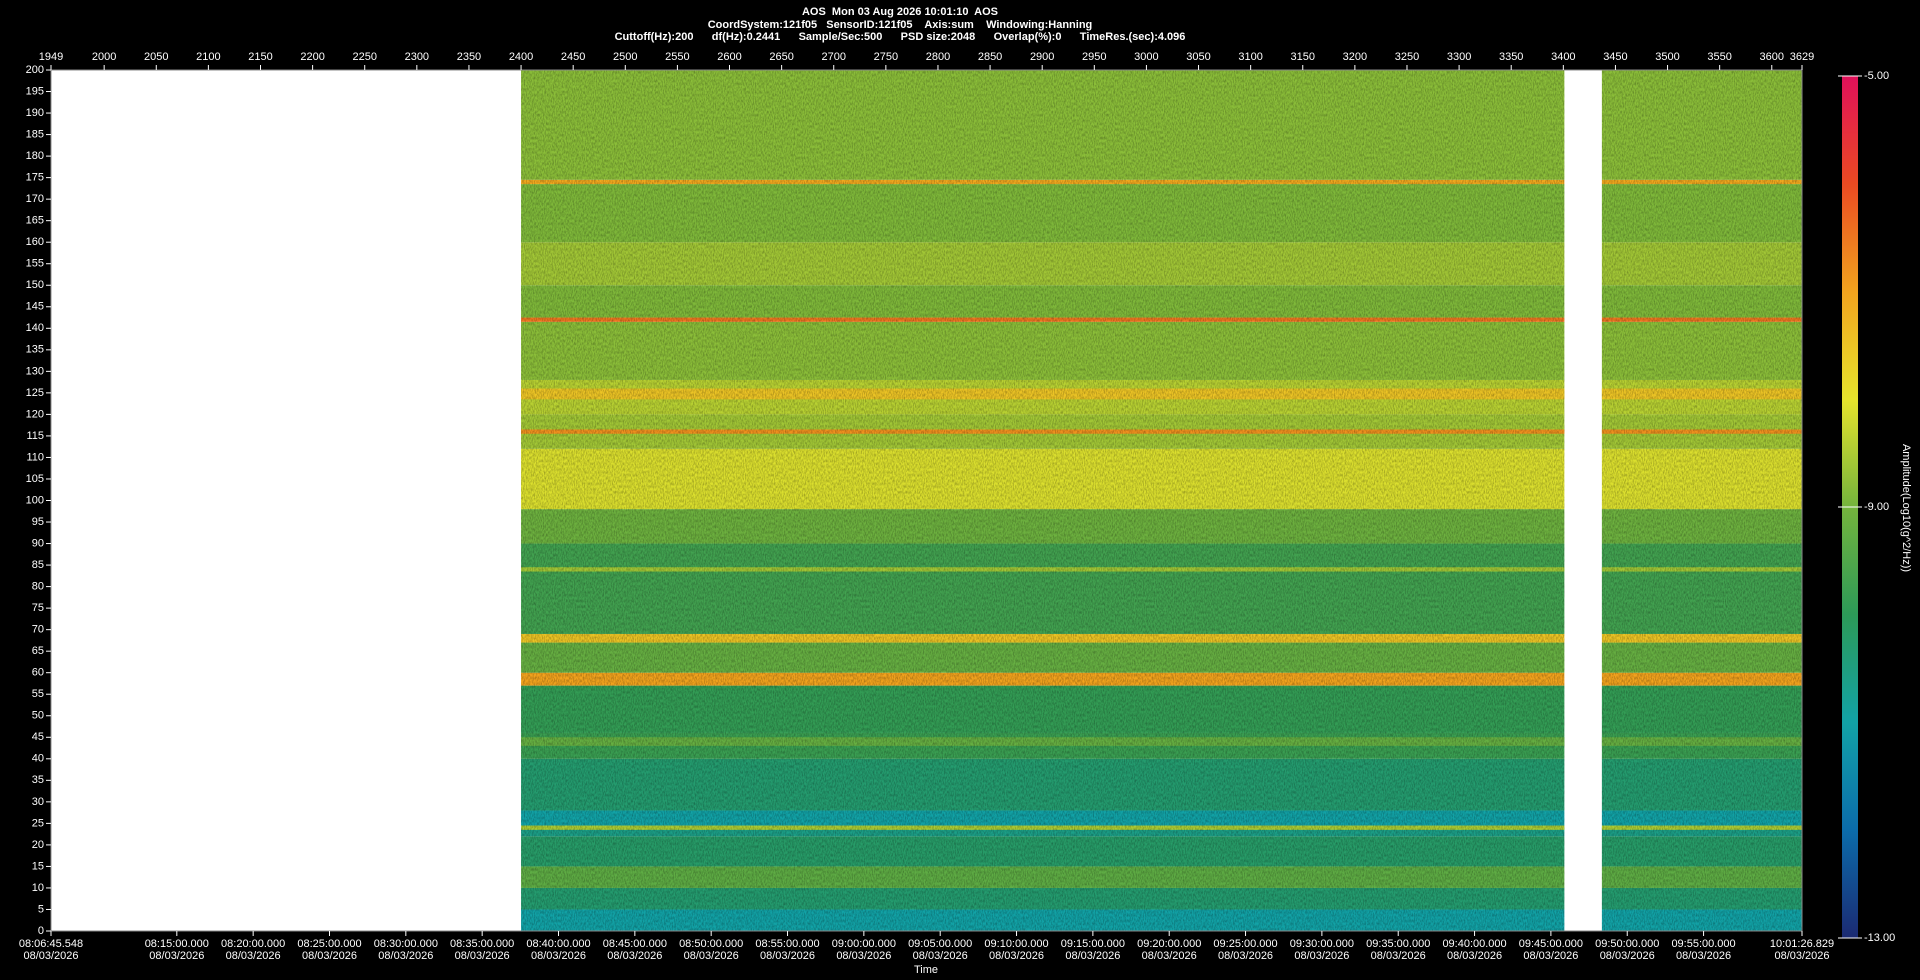  Describe the element at coordinates (38, 866) in the screenshot. I see `y-tick-label: 15` at that location.